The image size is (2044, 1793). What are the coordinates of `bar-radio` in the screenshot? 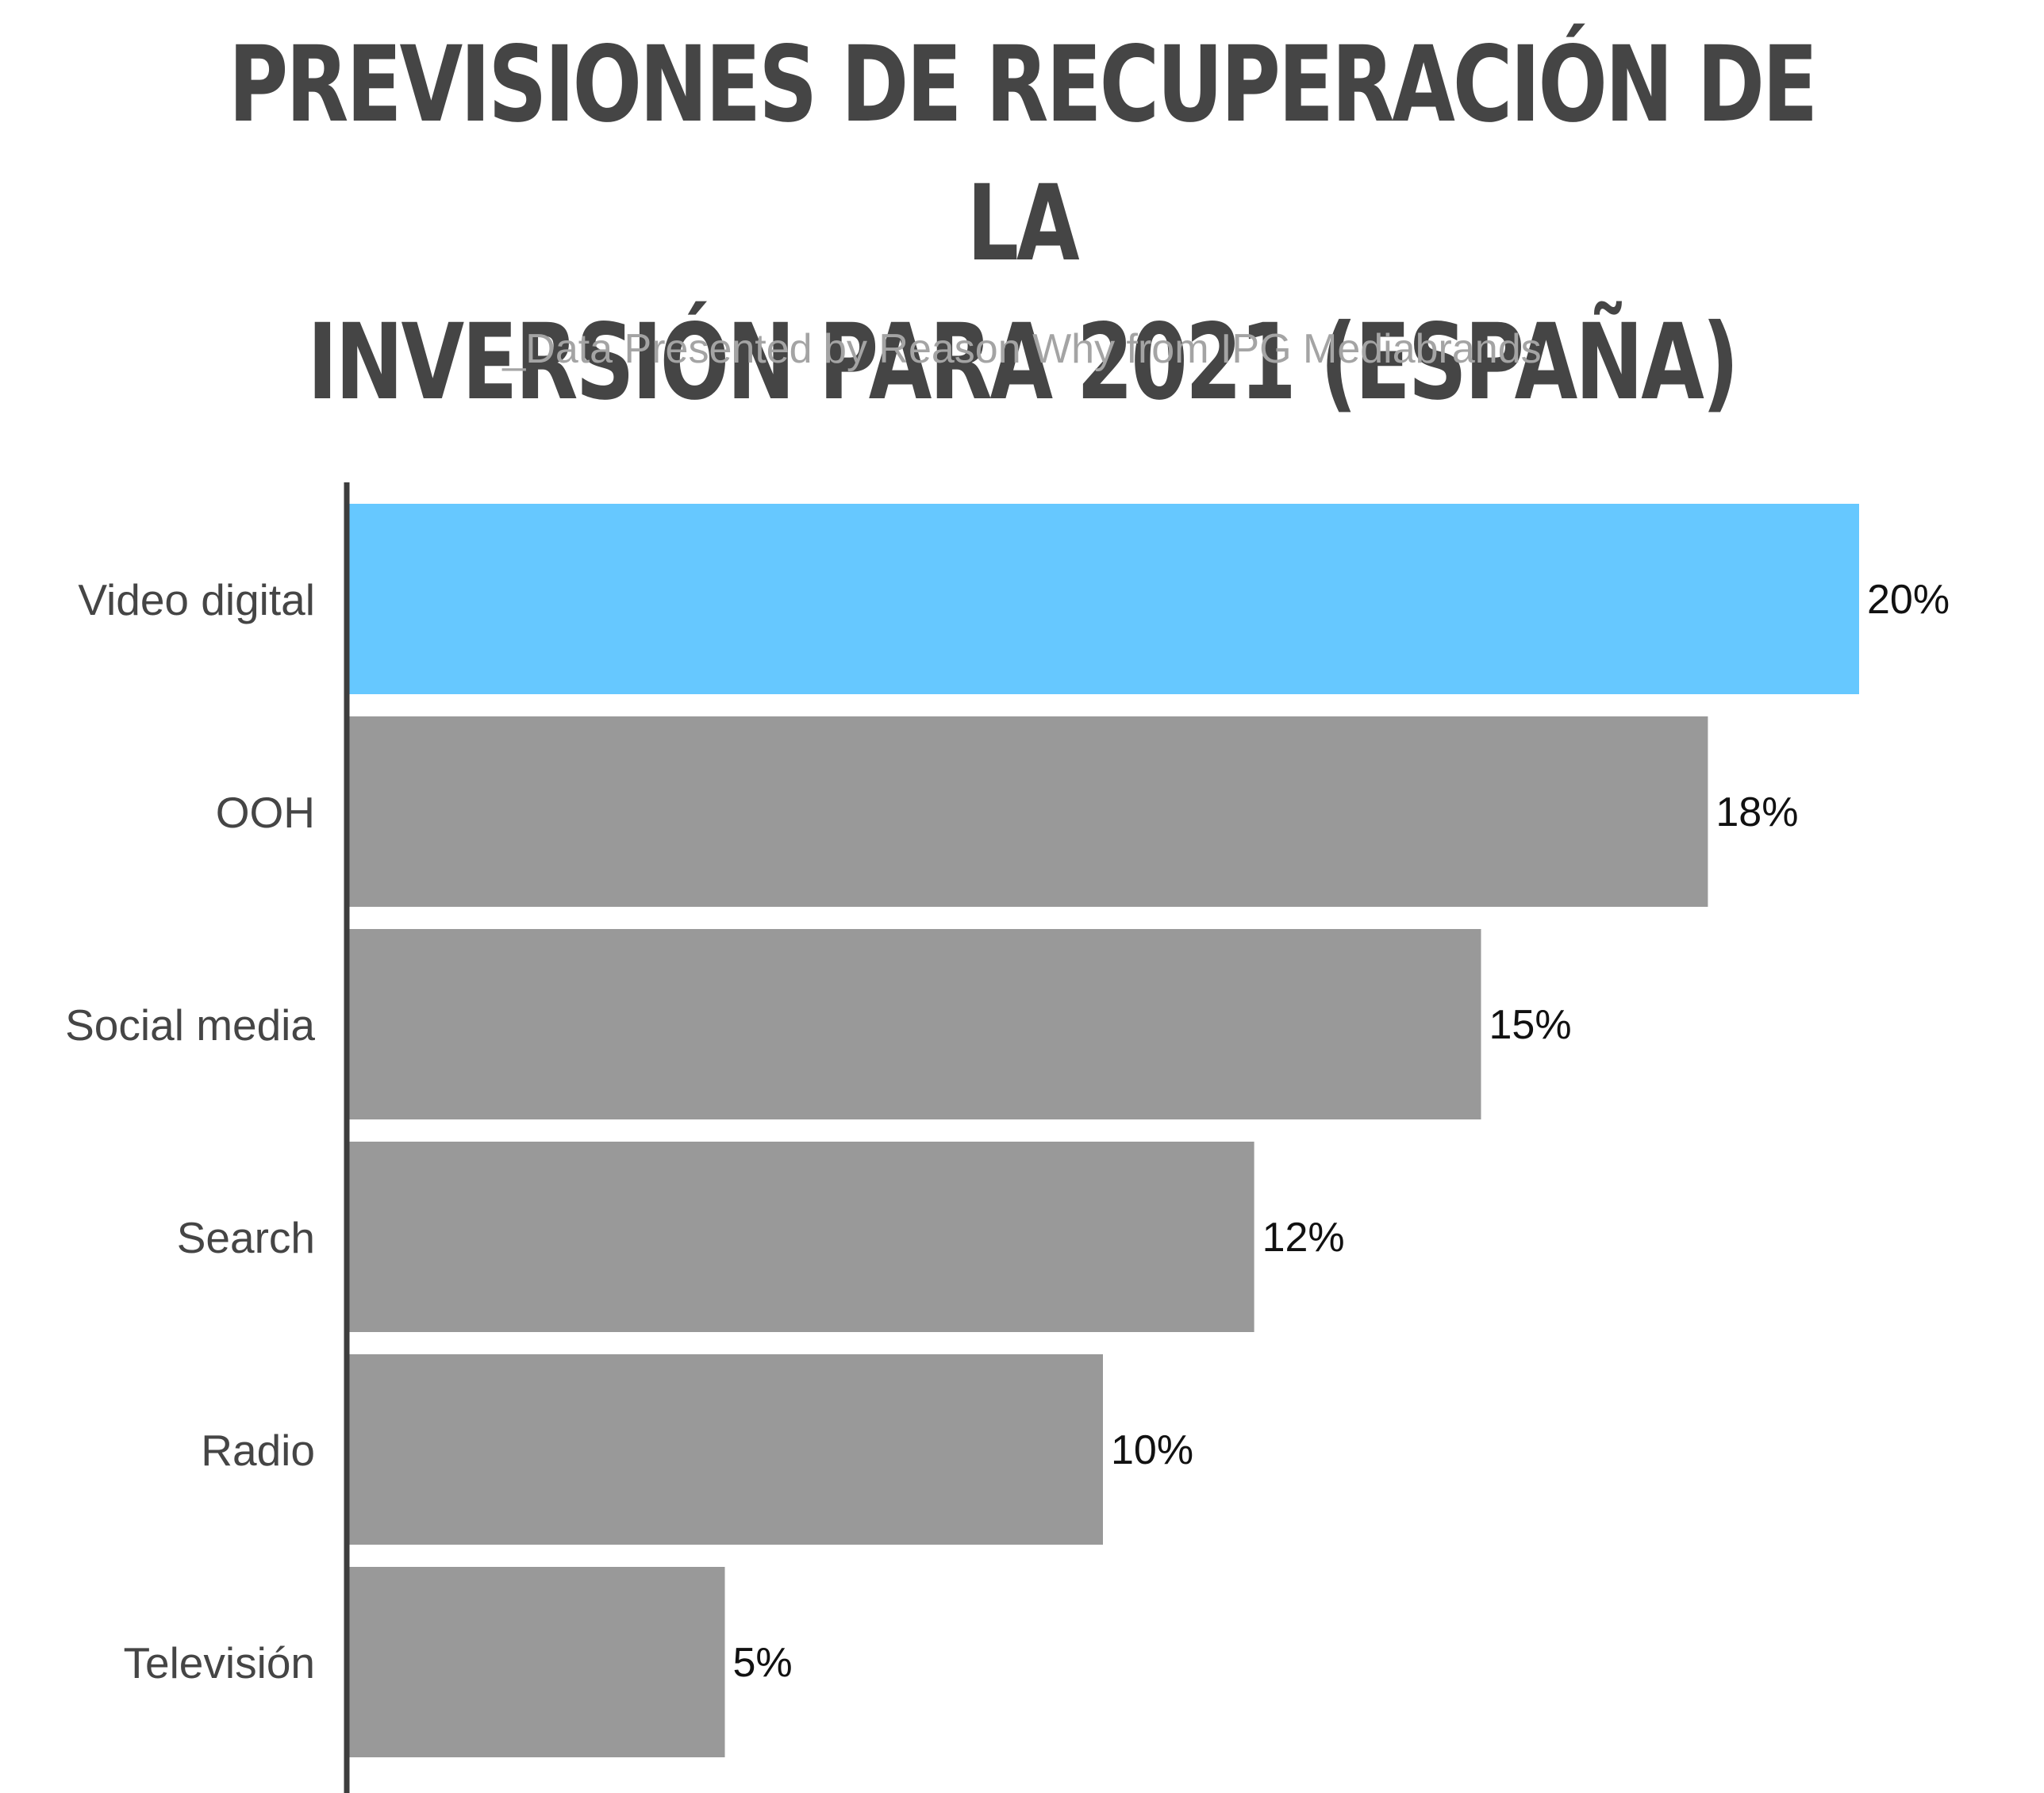 It's located at (725, 1449).